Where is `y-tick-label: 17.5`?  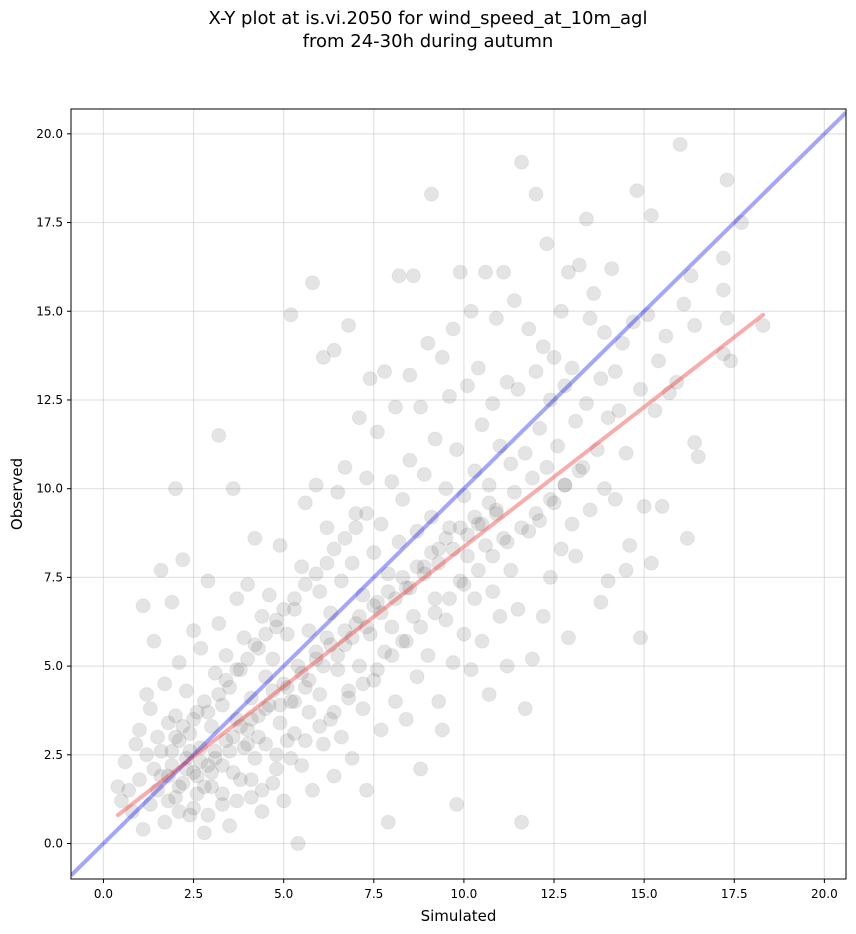 y-tick-label: 17.5 is located at coordinates (49, 223).